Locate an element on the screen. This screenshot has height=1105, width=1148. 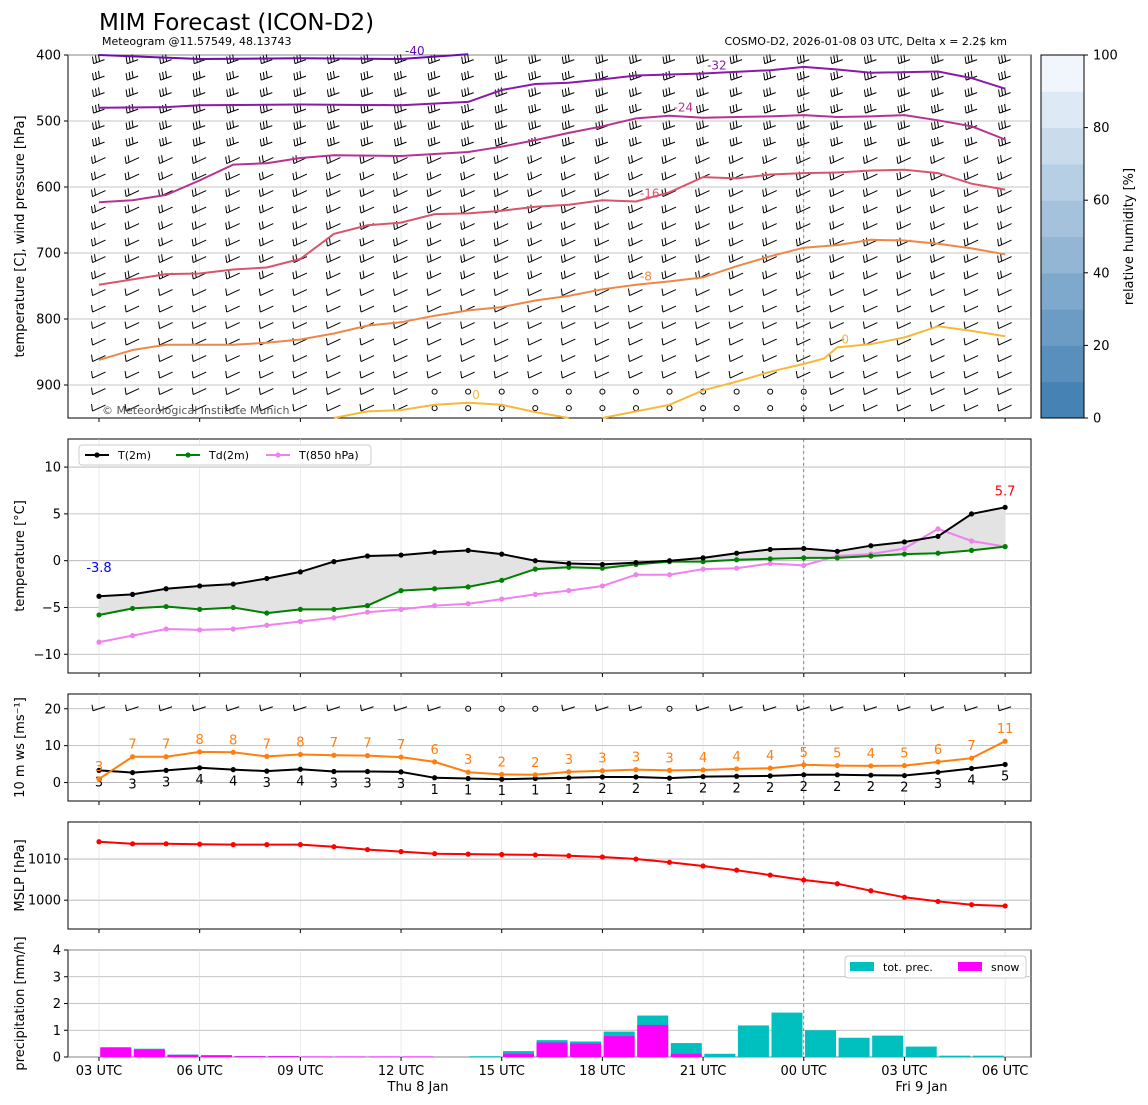
ylabel-mslp: MSLP [hPa] is located at coordinates (20, 875).